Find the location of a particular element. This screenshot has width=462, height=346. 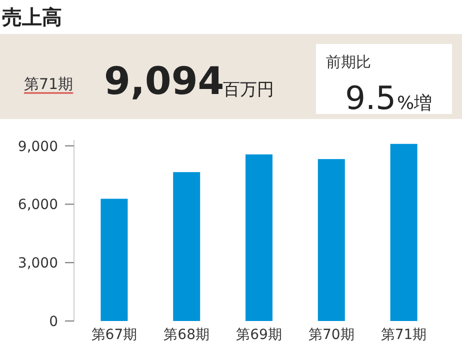

annotation: 第71期 is located at coordinates (49, 84).